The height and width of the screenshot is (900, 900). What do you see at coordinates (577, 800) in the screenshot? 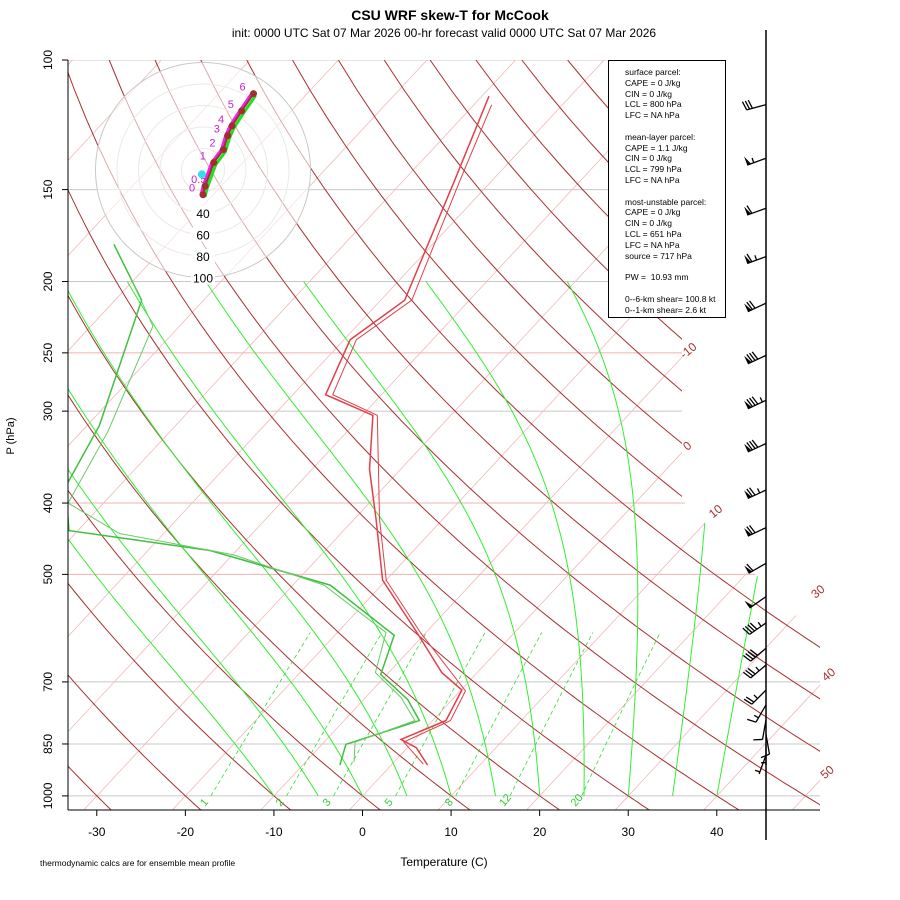
I see `mixing-ratio-label: 20` at bounding box center [577, 800].